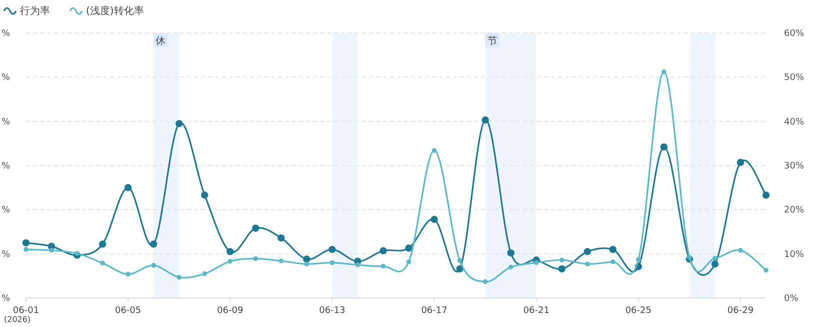  Describe the element at coordinates (794, 78) in the screenshot. I see `y2-tick-label: 50%` at that location.